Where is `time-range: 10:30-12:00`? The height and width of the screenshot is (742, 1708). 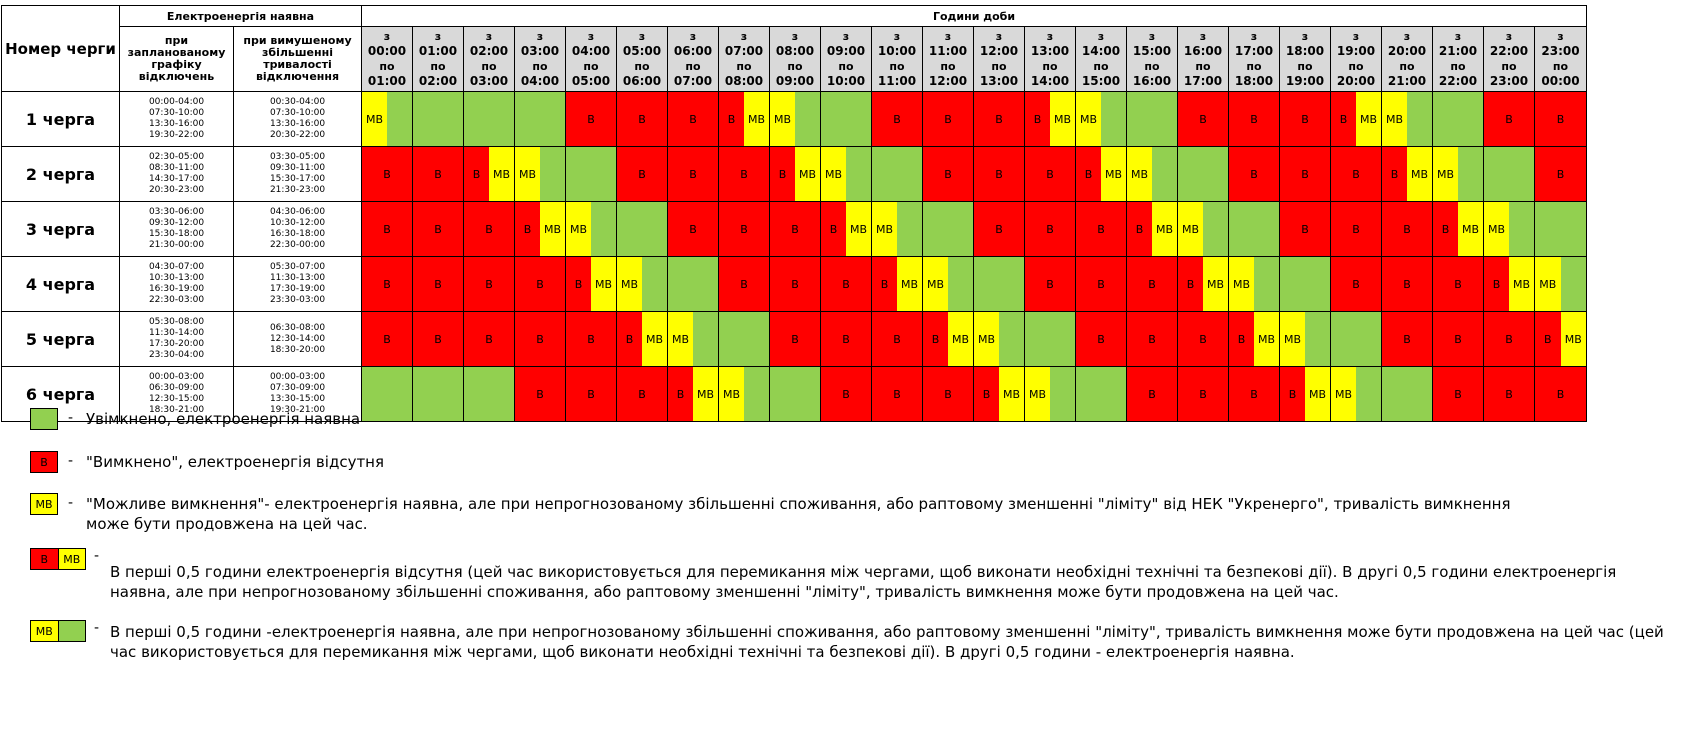 time-range: 10:30-12:00 is located at coordinates (297, 223).